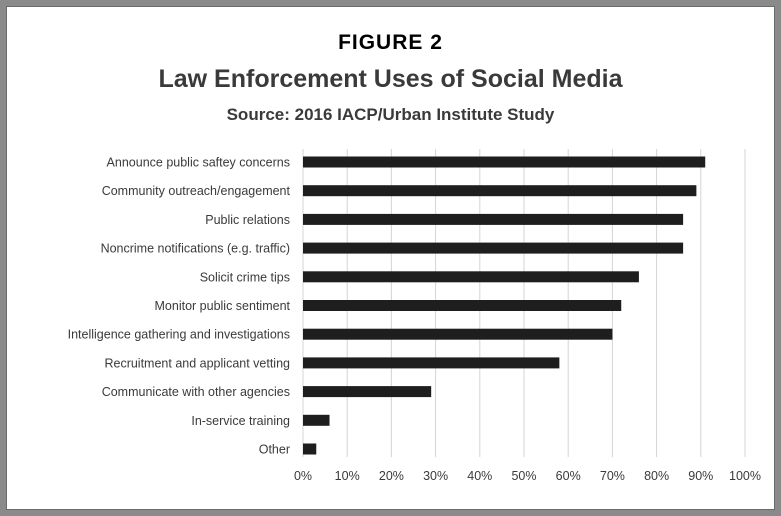 The width and height of the screenshot is (781, 516). I want to click on category-label: Other, so click(274, 450).